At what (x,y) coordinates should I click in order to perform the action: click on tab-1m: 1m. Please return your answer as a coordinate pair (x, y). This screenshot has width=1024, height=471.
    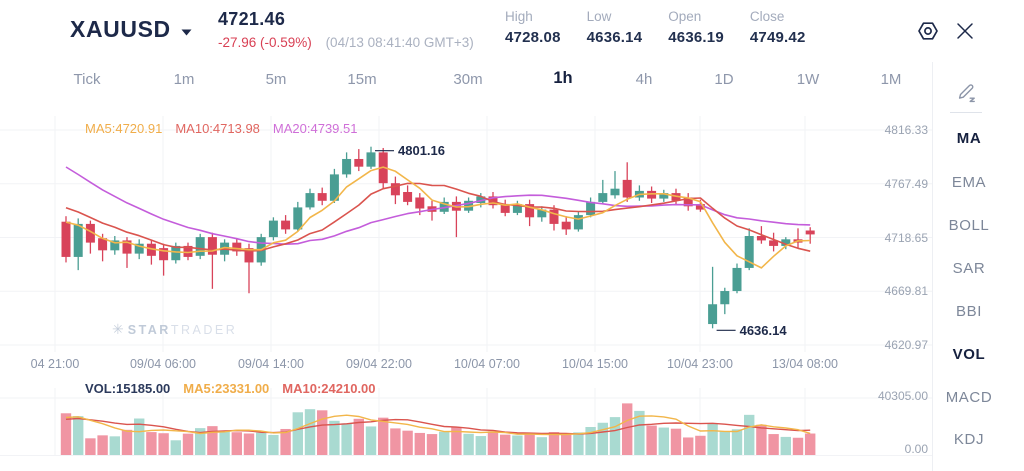
    Looking at the image, I should click on (184, 79).